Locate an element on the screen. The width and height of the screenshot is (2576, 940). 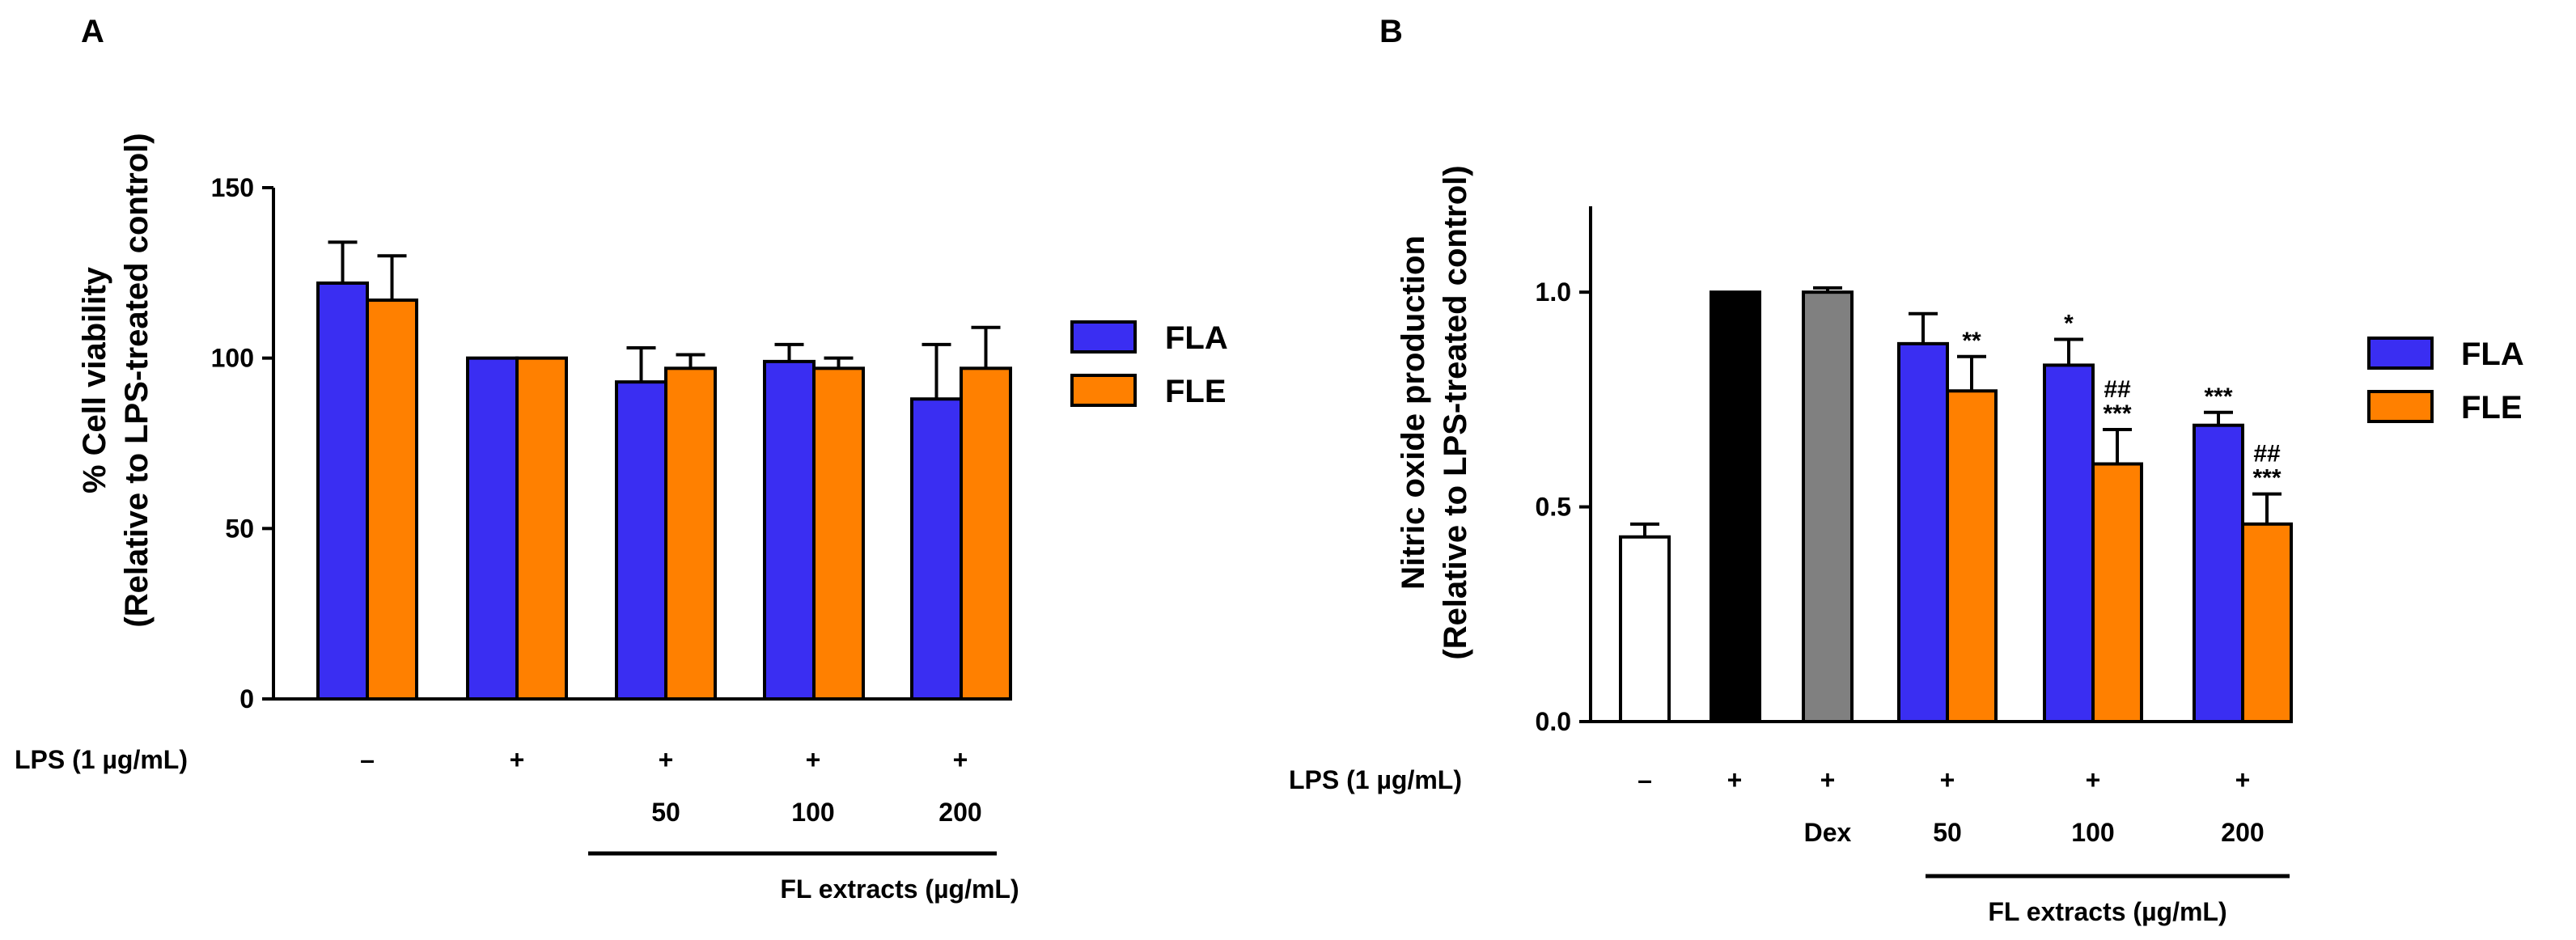
a-dose-cell: 200 is located at coordinates (959, 812).